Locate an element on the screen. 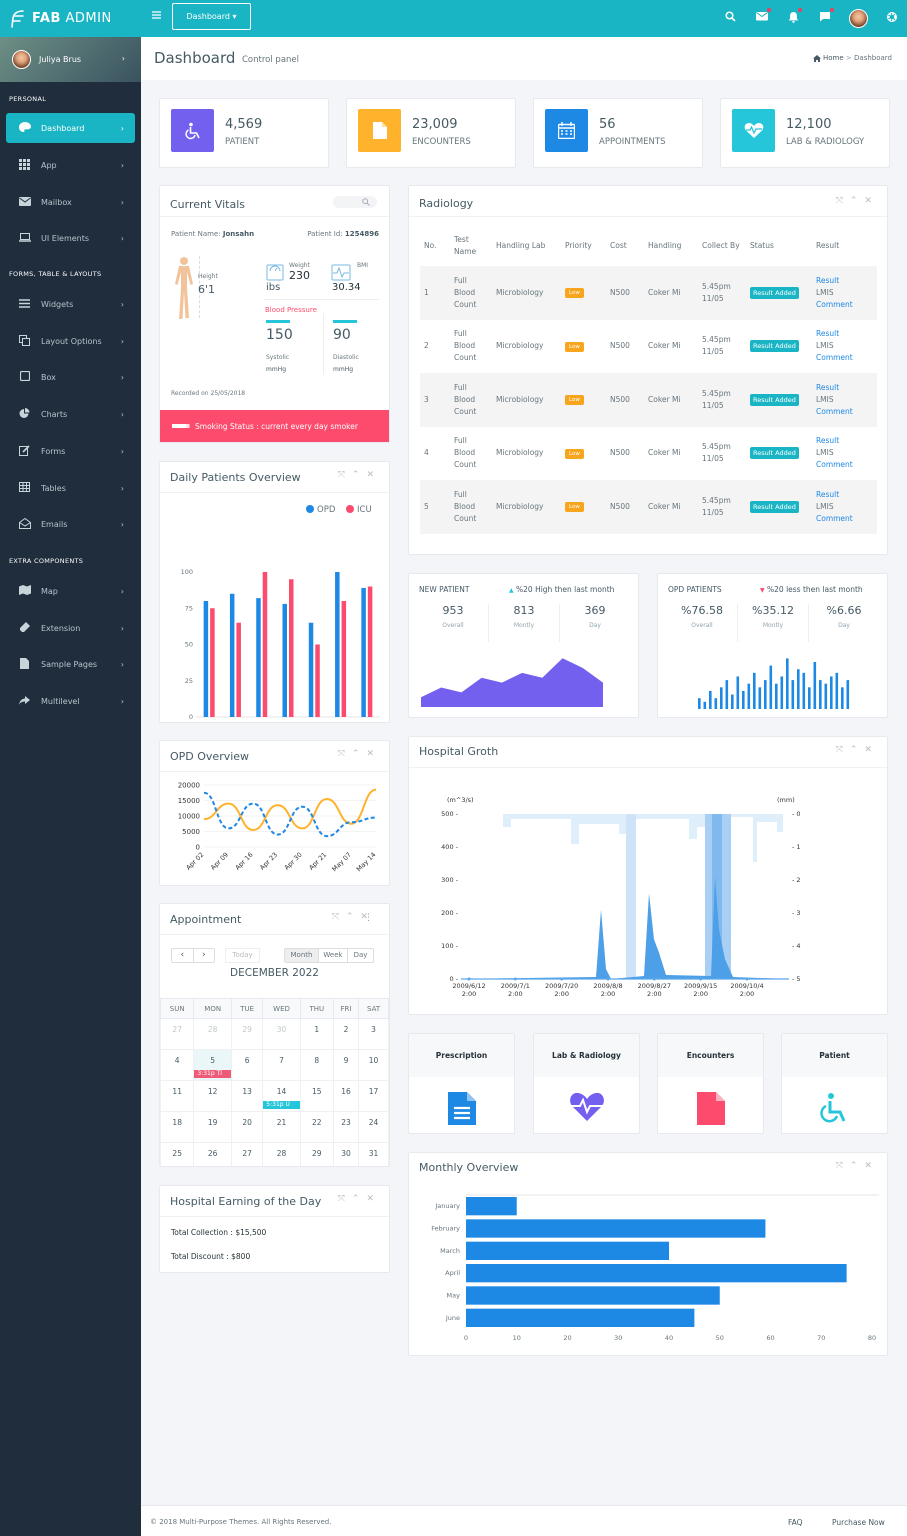 The height and width of the screenshot is (1536, 907). calendar-day: 9 is located at coordinates (346, 1065).